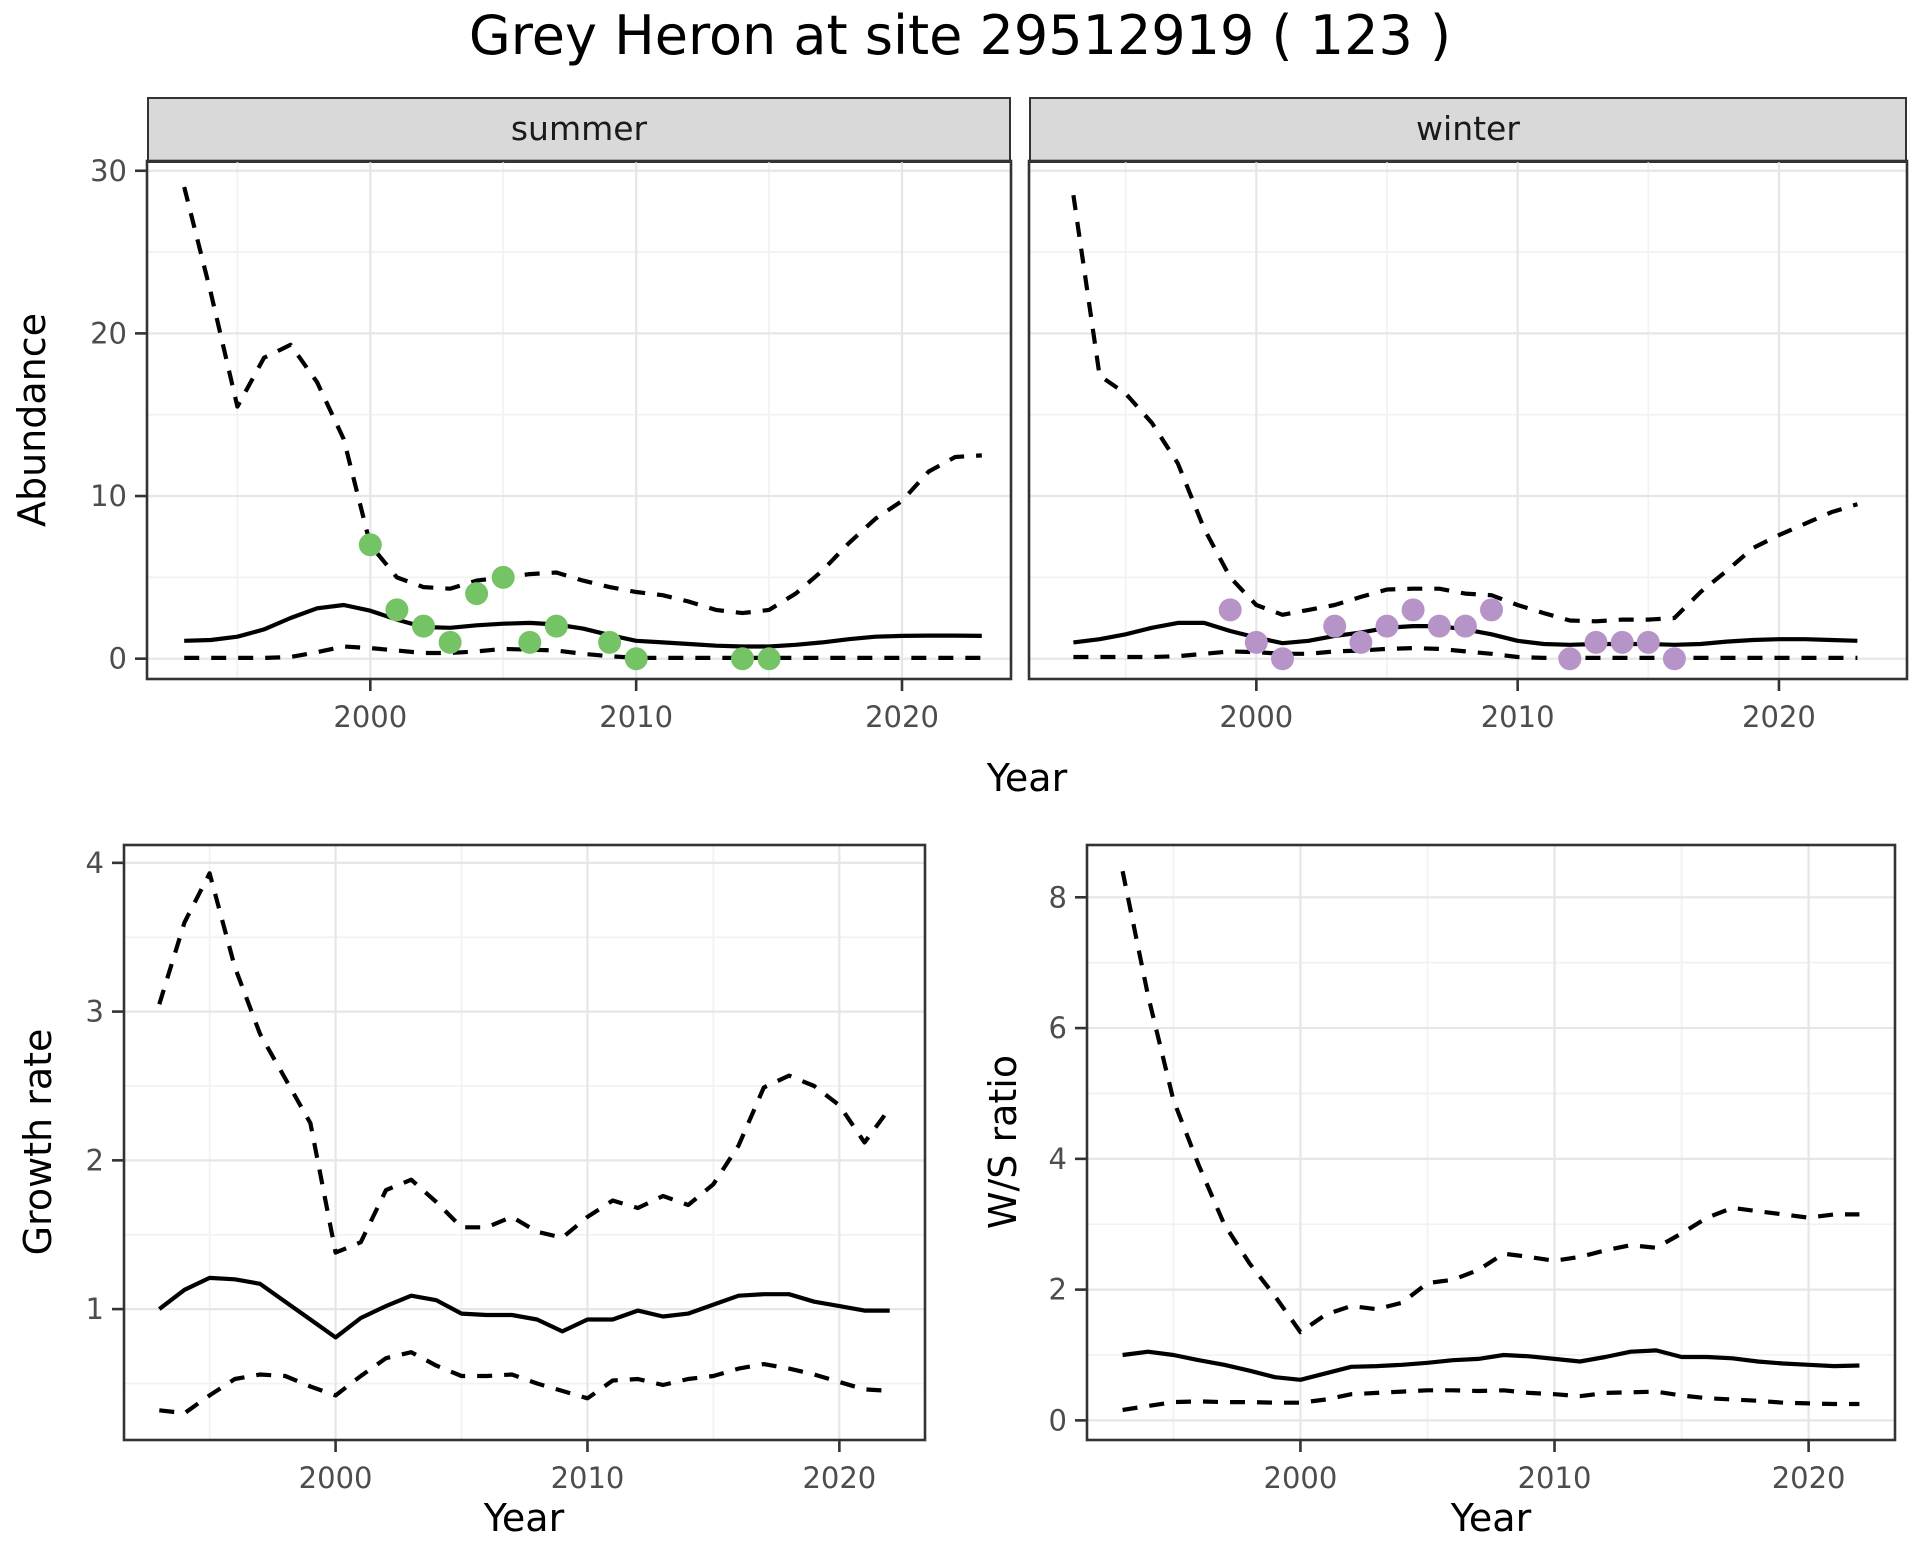 Image resolution: width=1920 pixels, height=1560 pixels. What do you see at coordinates (524, 1383) in the screenshot?
I see `growth-rate-lower_ci-line` at bounding box center [524, 1383].